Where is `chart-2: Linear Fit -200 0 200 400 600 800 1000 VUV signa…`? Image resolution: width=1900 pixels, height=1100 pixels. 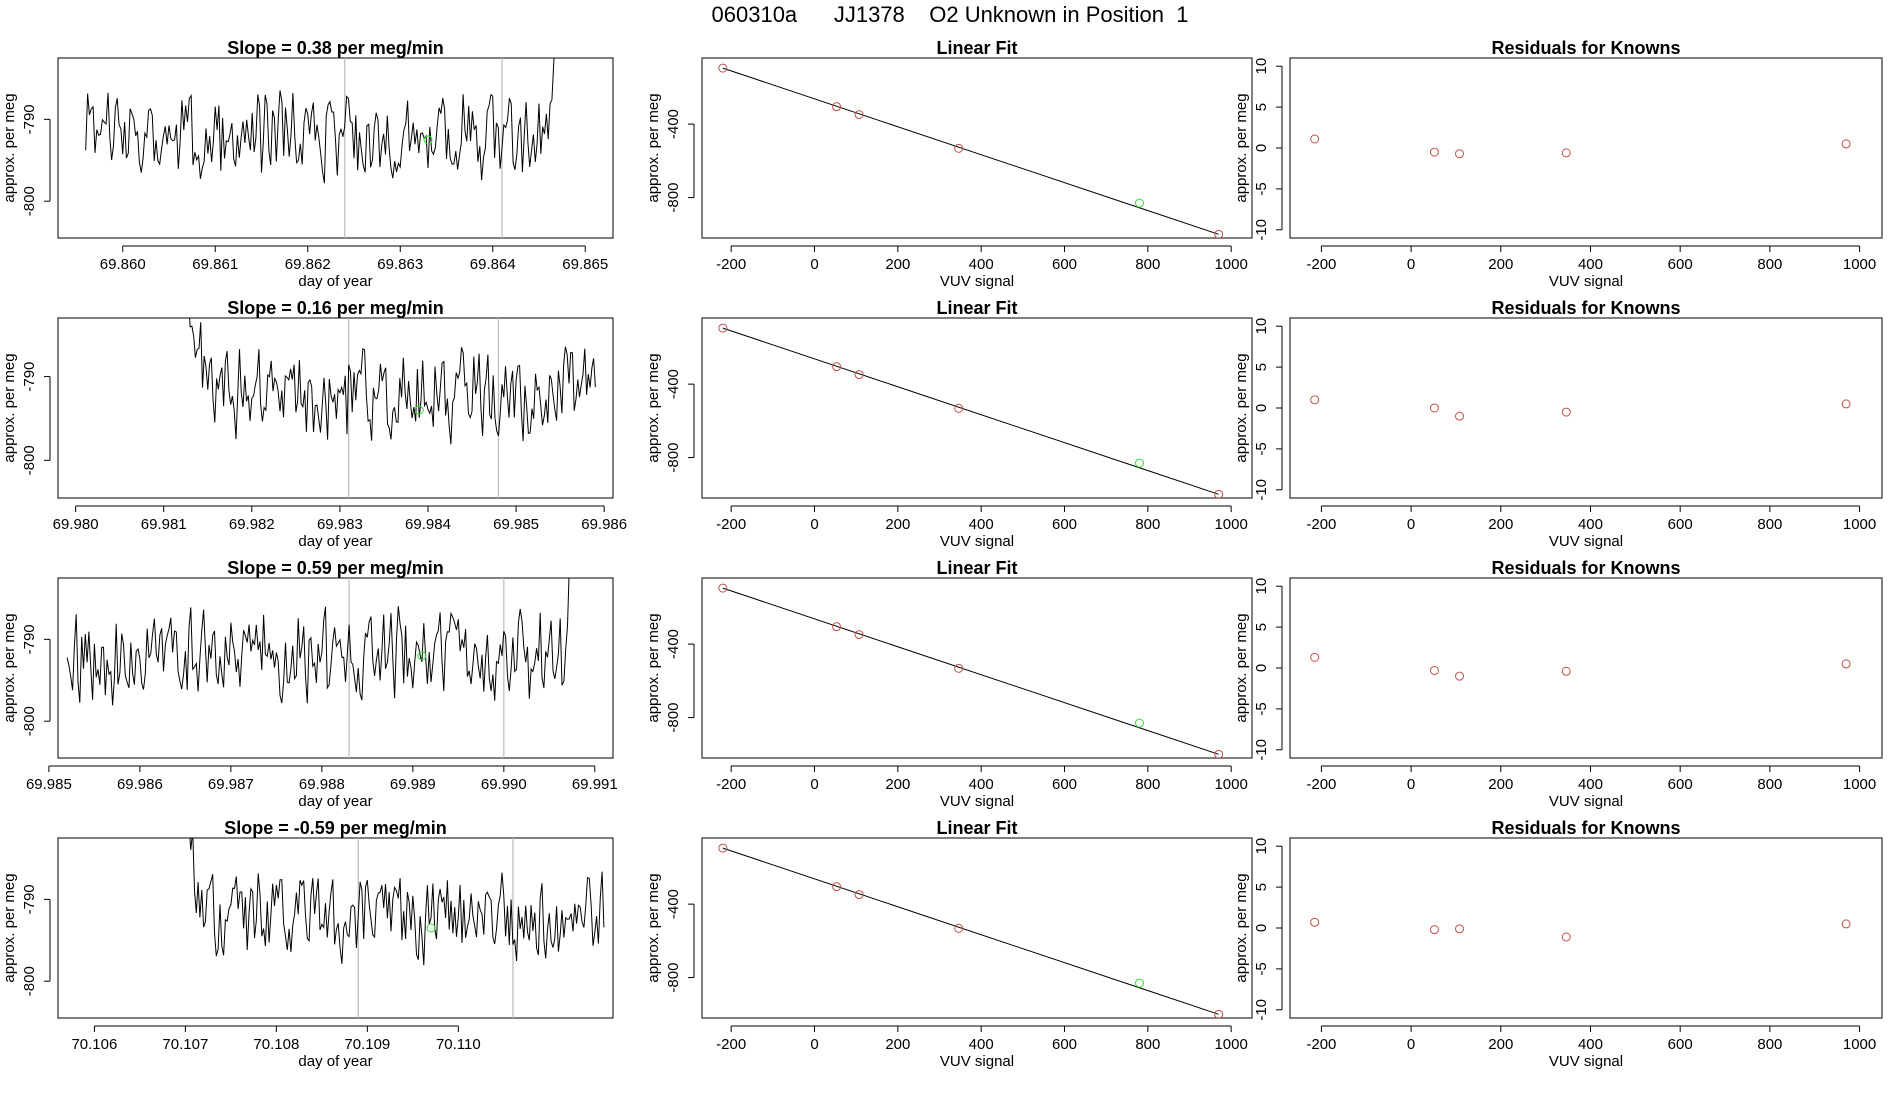
chart-2: Linear Fit -200 0 200 400 600 800 1000 VUV signa… is located at coordinates (949, 164).